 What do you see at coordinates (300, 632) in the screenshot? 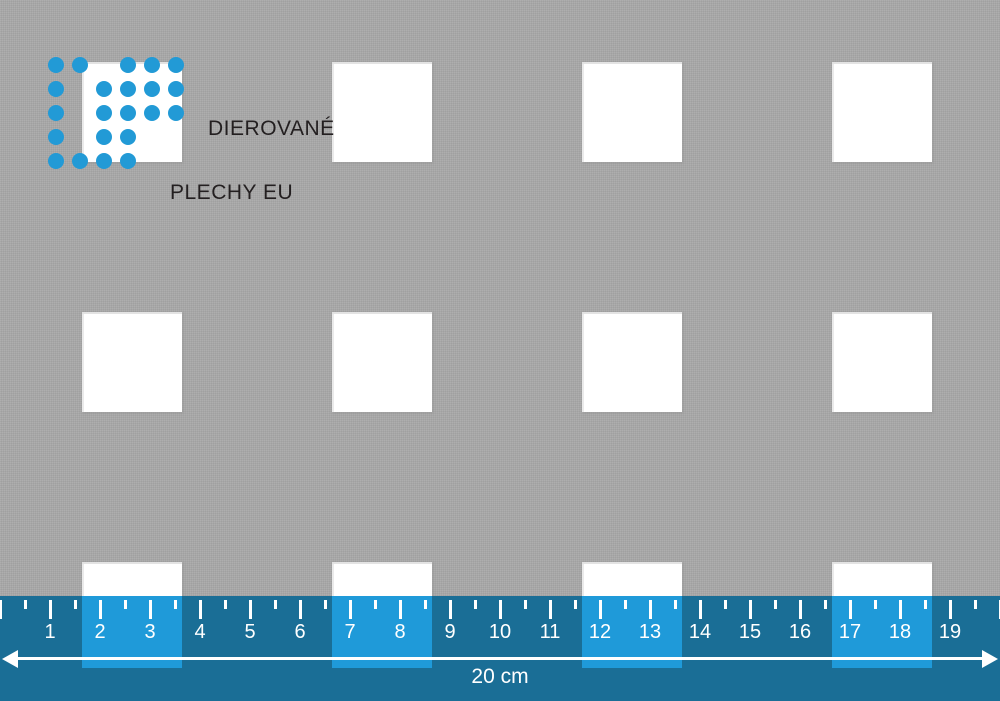
I see `ruler-label-6: 6` at bounding box center [300, 632].